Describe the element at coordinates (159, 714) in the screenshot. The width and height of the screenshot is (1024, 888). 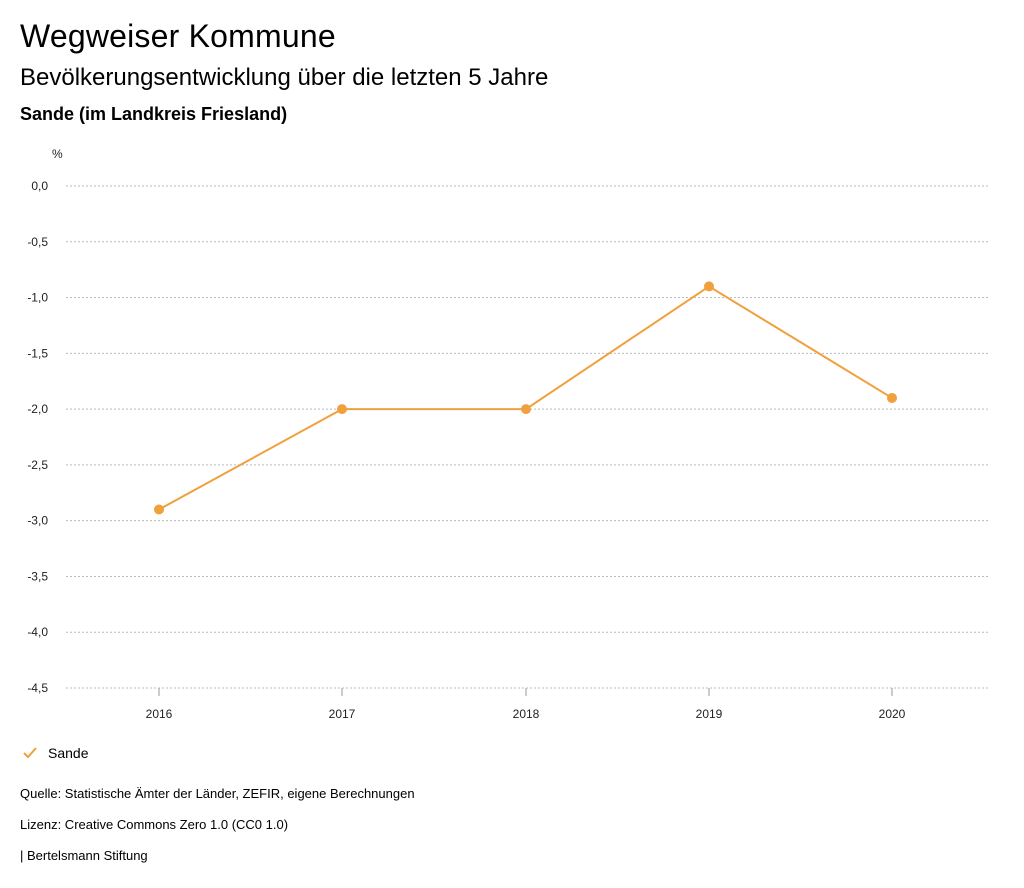
I see `x-tick-label: 2016` at that location.